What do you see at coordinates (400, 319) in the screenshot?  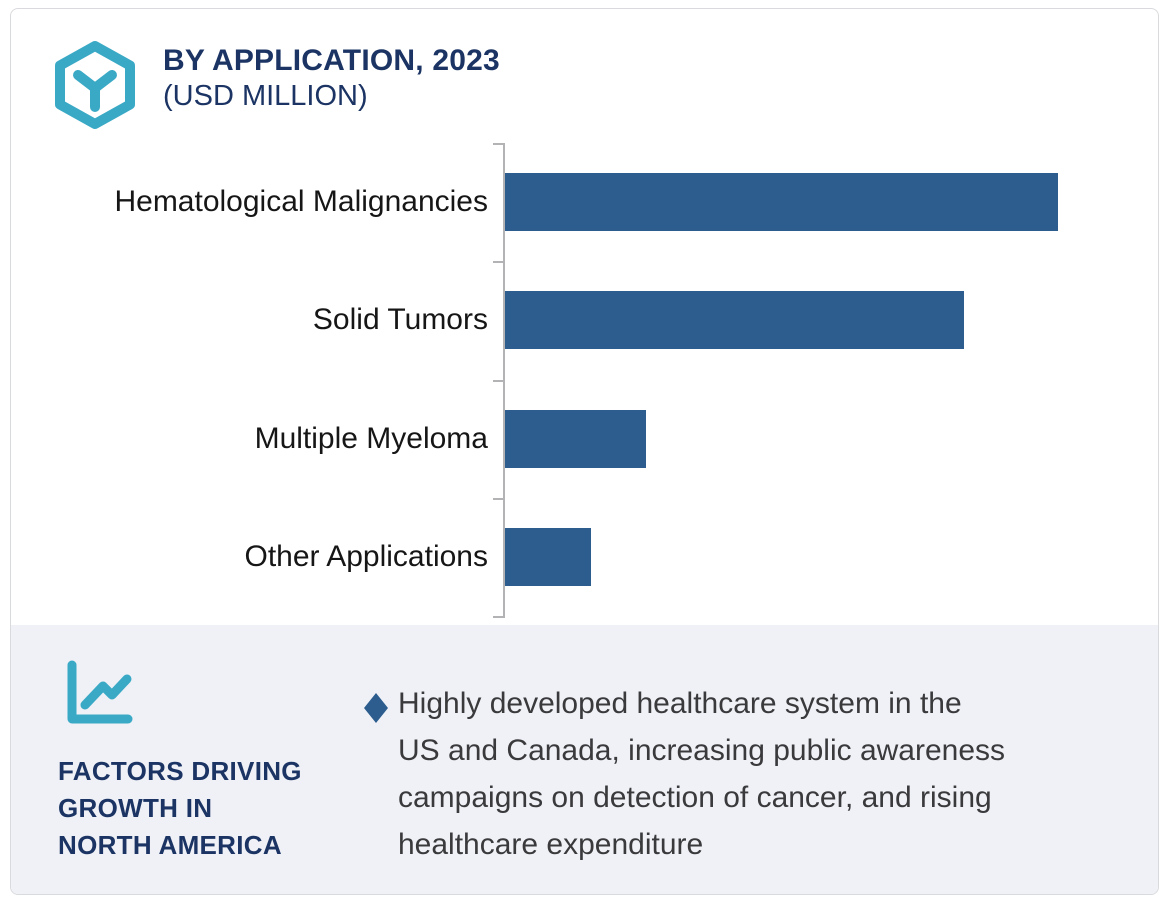 I see `category-label-solid-tumors: Solid Tumors` at bounding box center [400, 319].